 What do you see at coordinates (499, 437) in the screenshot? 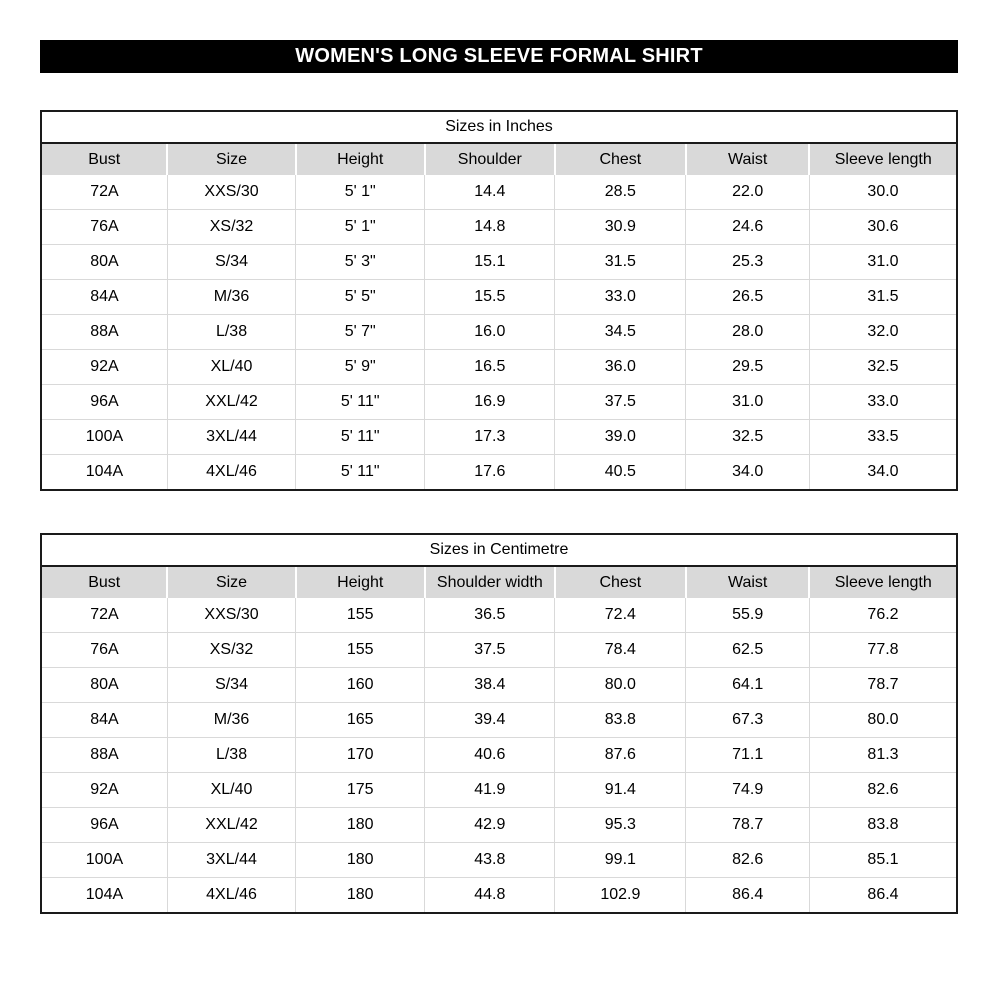
I see `table-row: 100A 3XL/44 5' 11" 17.3 39.0 32.5 33.5` at bounding box center [499, 437].